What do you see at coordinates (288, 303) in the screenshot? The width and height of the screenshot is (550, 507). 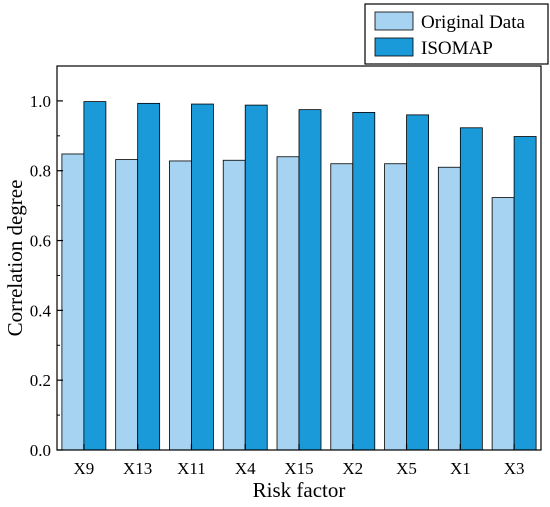 I see `bar-original-data-x15` at bounding box center [288, 303].